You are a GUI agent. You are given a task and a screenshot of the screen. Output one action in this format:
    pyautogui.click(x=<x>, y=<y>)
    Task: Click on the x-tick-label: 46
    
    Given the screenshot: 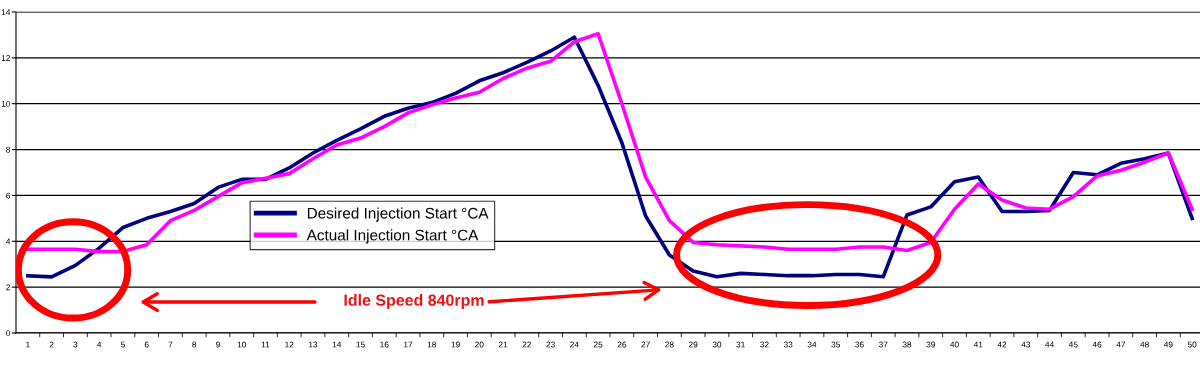 What is the action you would take?
    pyautogui.click(x=1097, y=344)
    